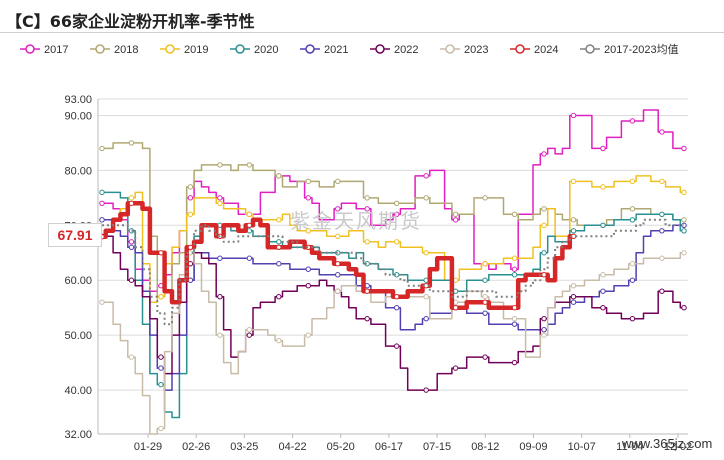 The width and height of the screenshot is (724, 460). What do you see at coordinates (582, 447) in the screenshot?
I see `x-tick-label-9: 10-07` at bounding box center [582, 447].